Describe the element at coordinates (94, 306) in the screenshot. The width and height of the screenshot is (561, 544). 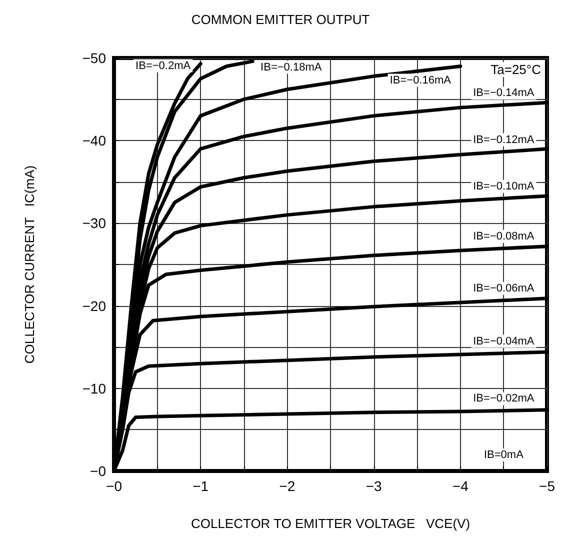
I see `y-tick-label: −20` at that location.